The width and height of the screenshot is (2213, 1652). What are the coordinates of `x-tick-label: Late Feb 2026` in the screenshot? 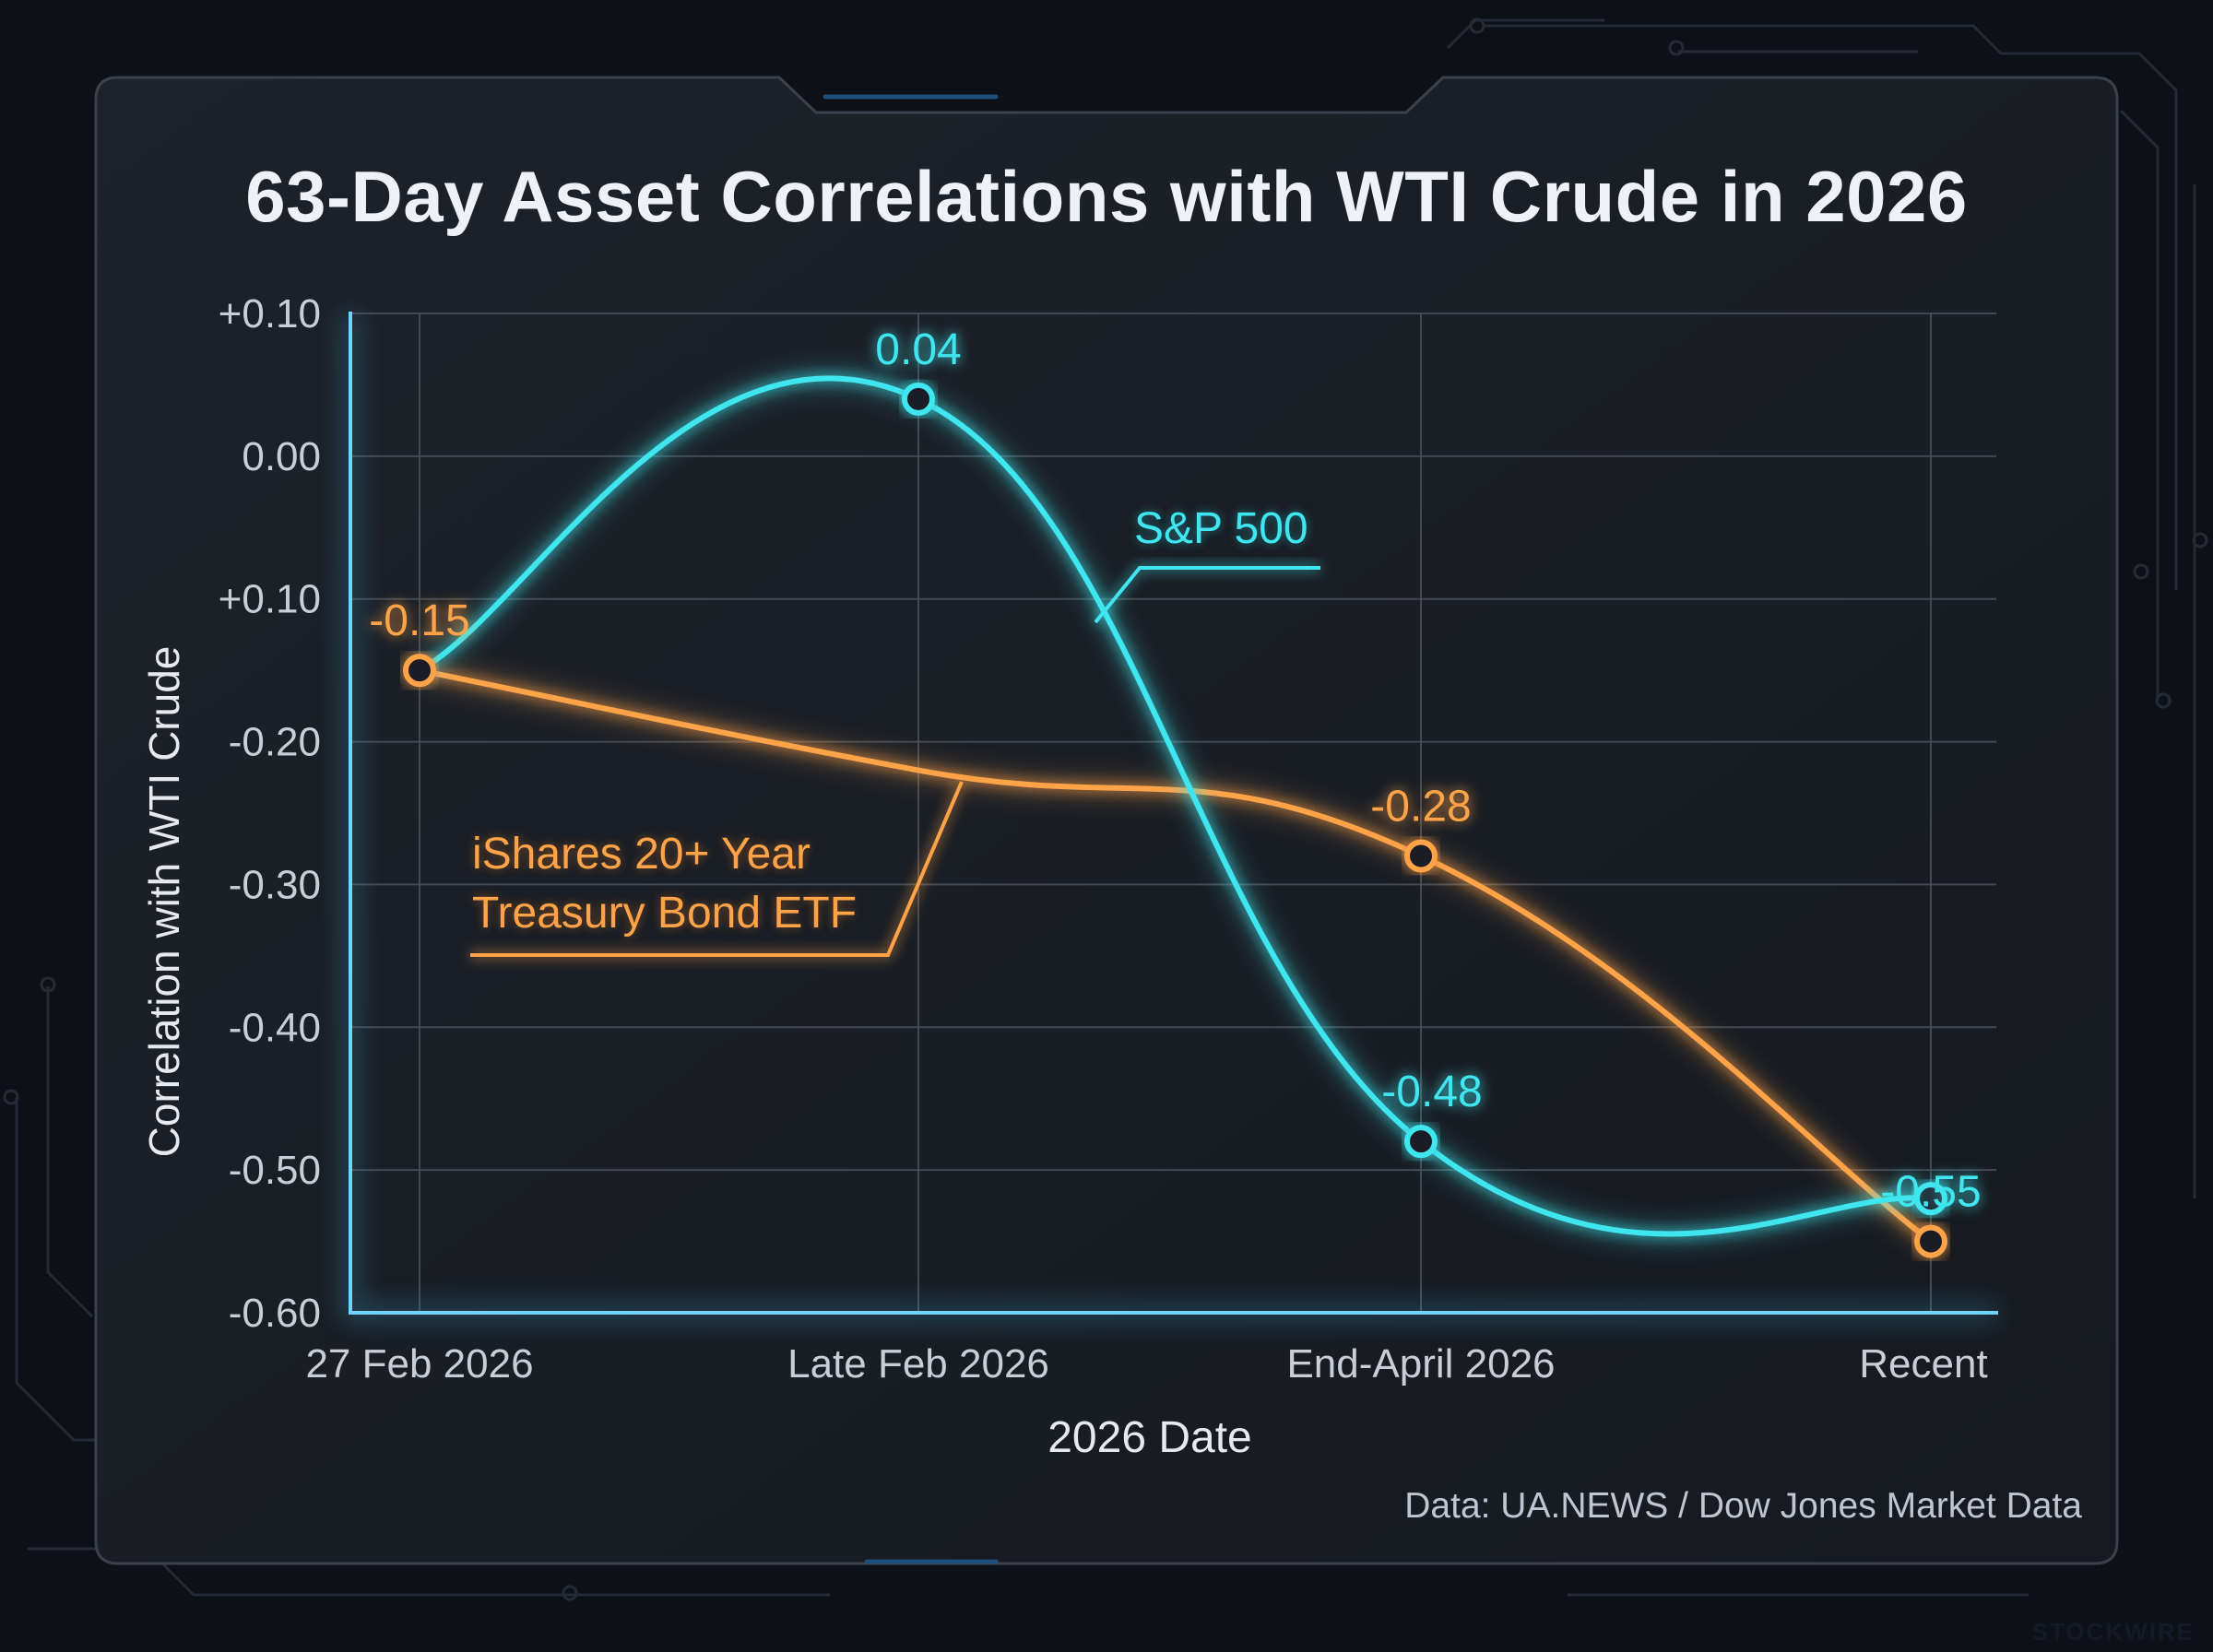 It's located at (918, 1363).